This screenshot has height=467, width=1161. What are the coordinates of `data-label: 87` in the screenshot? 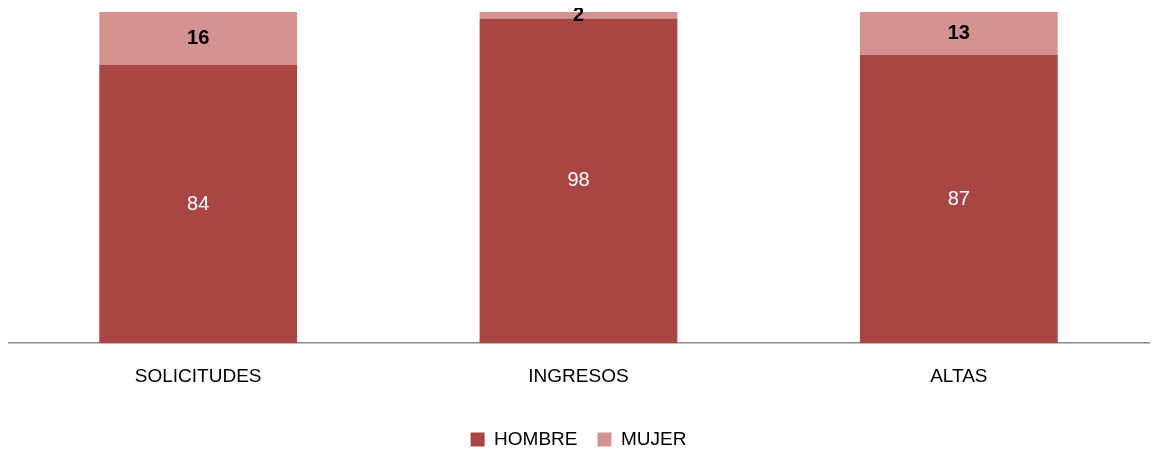 It's located at (958, 197).